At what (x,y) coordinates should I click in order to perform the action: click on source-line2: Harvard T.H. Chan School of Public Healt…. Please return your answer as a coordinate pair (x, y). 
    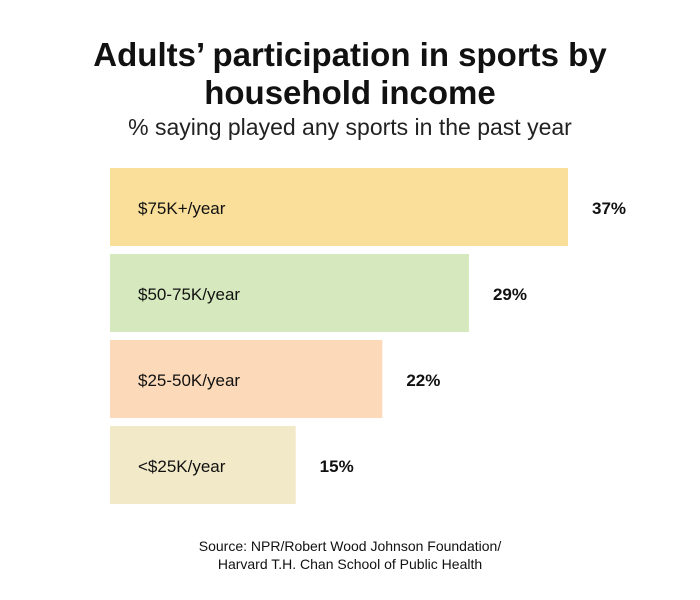
    Looking at the image, I should click on (350, 564).